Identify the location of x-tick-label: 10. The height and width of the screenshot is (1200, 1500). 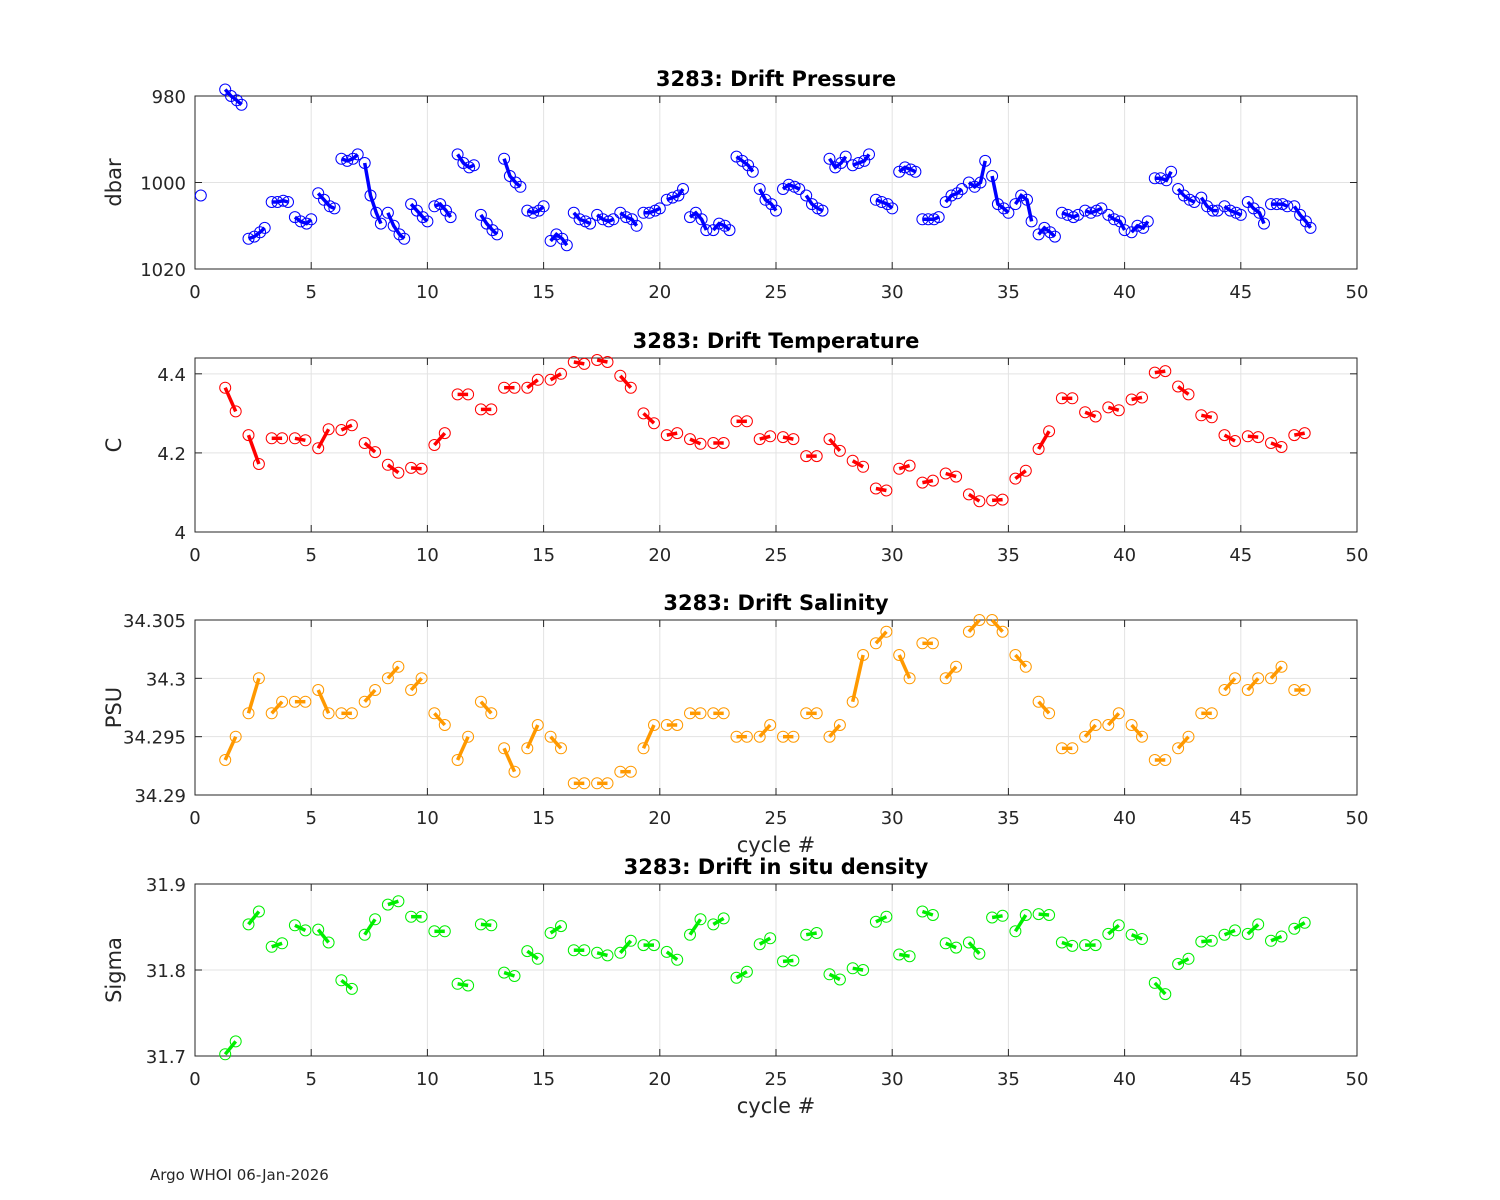
(427, 292).